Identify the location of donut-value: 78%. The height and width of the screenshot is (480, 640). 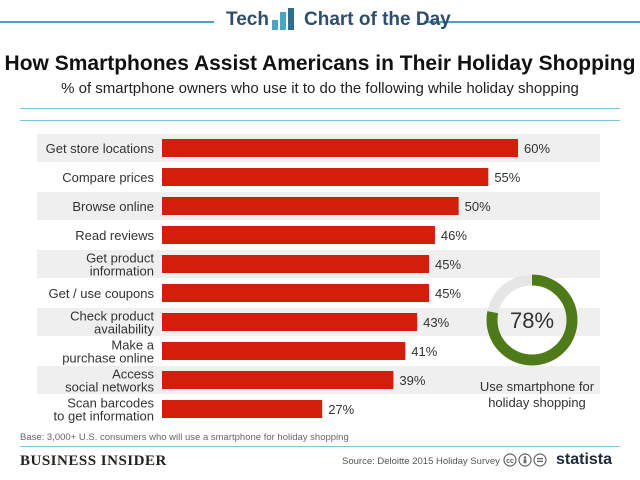
(532, 320).